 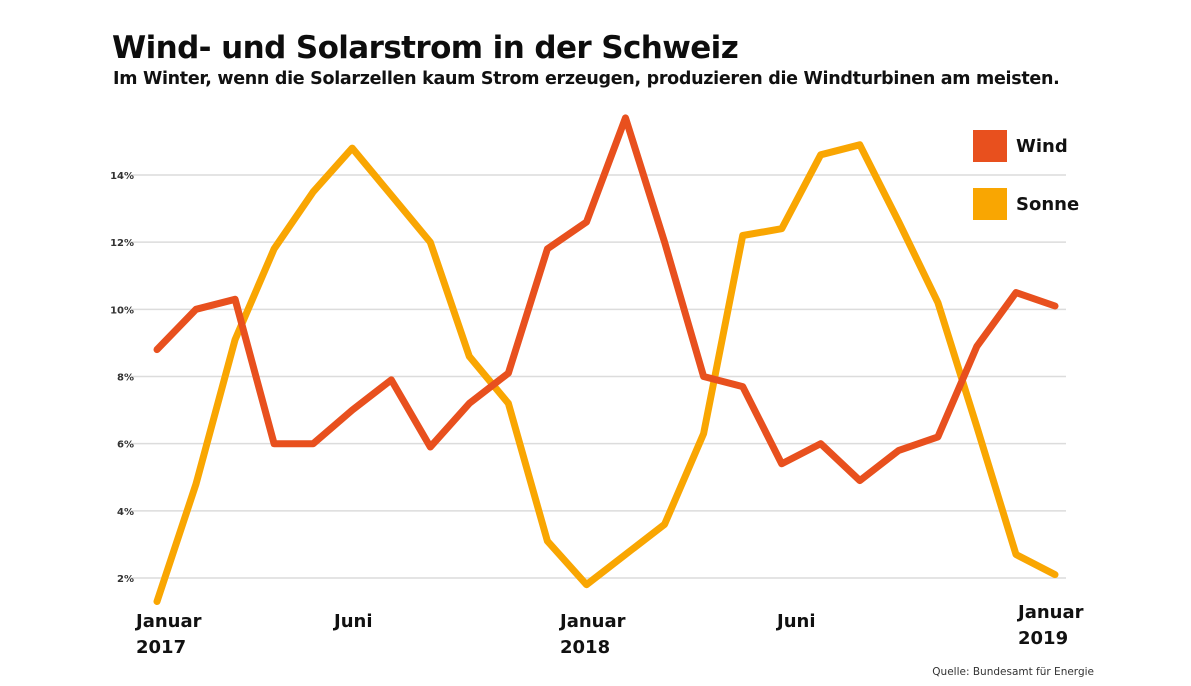 What do you see at coordinates (168, 634) in the screenshot?
I see `x-tick-label: Januar 2017` at bounding box center [168, 634].